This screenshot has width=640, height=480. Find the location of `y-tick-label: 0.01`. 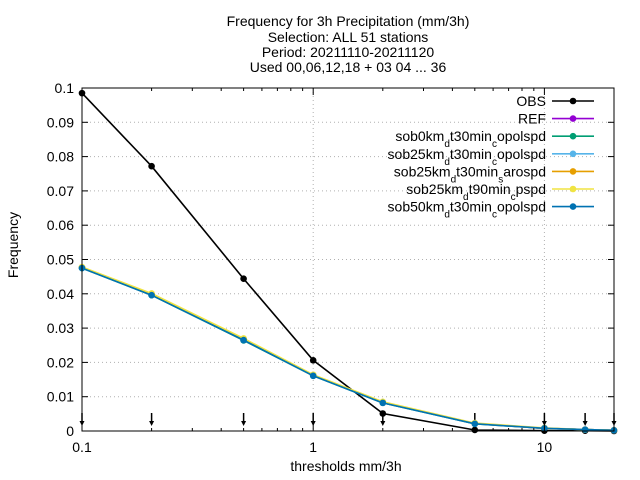

y-tick-label: 0.01 is located at coordinates (60, 397).